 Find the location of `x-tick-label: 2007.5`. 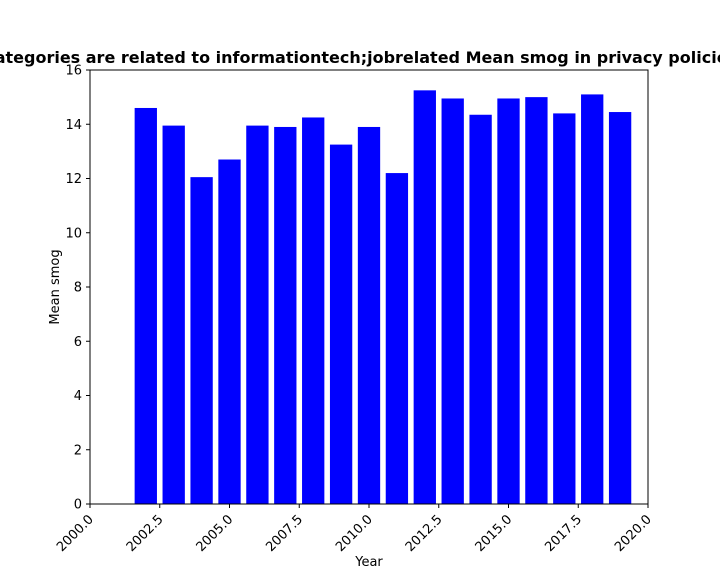

x-tick-label: 2007.5 is located at coordinates (284, 533).